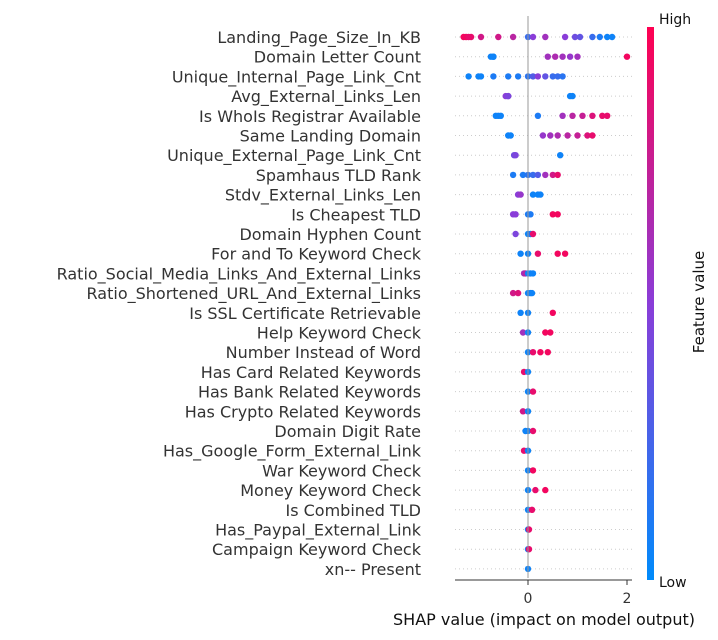 The image size is (718, 640). What do you see at coordinates (675, 20) in the screenshot?
I see `colorbar-high-label: High` at bounding box center [675, 20].